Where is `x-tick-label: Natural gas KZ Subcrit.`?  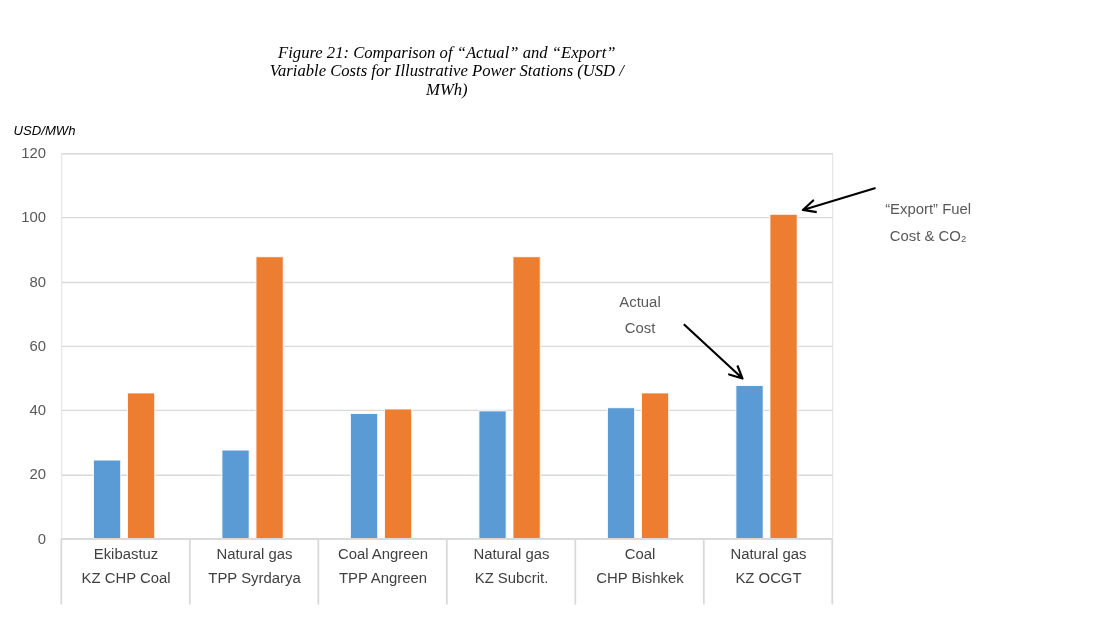 x-tick-label: Natural gas KZ Subcrit. is located at coordinates (511, 566).